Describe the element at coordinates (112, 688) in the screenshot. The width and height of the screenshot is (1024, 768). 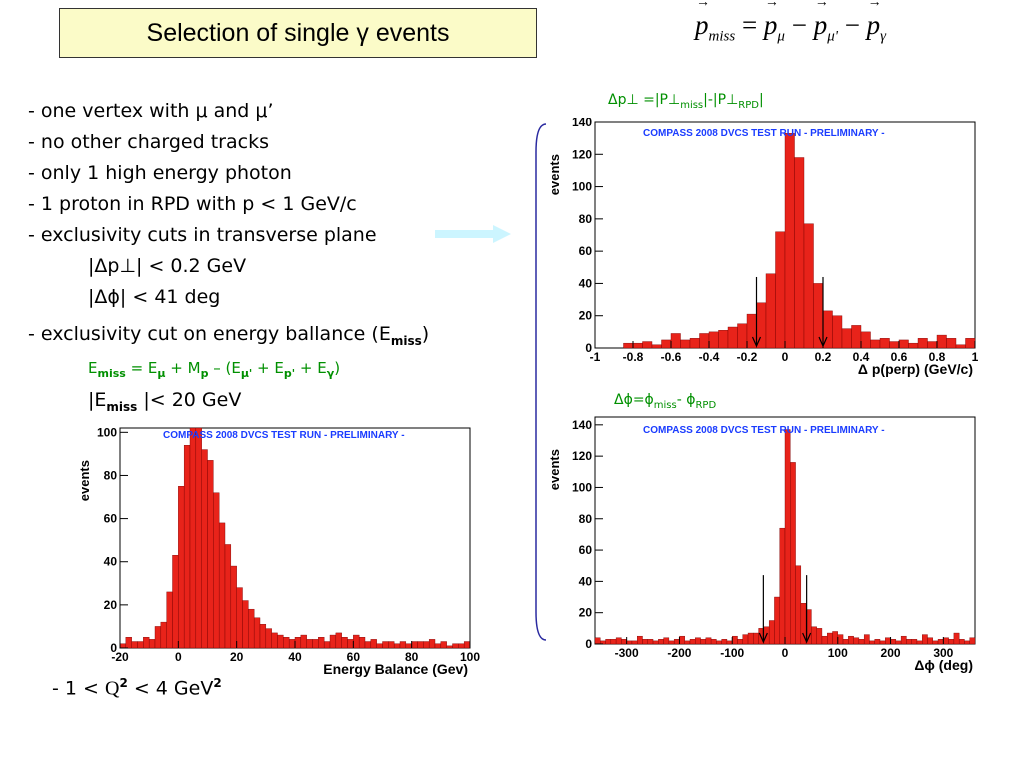
I see `q2-q: Q` at that location.